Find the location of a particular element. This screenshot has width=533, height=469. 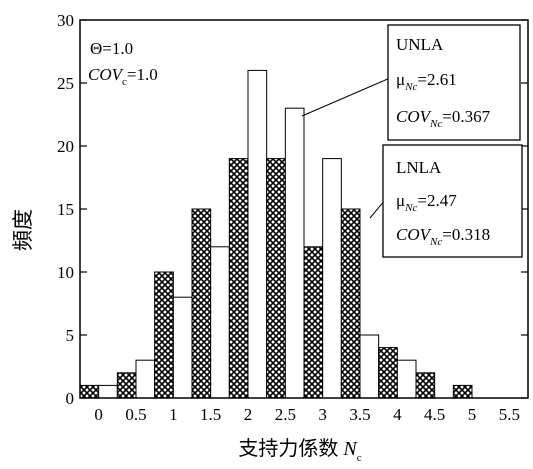

x-tick-label: 1 is located at coordinates (173, 414).